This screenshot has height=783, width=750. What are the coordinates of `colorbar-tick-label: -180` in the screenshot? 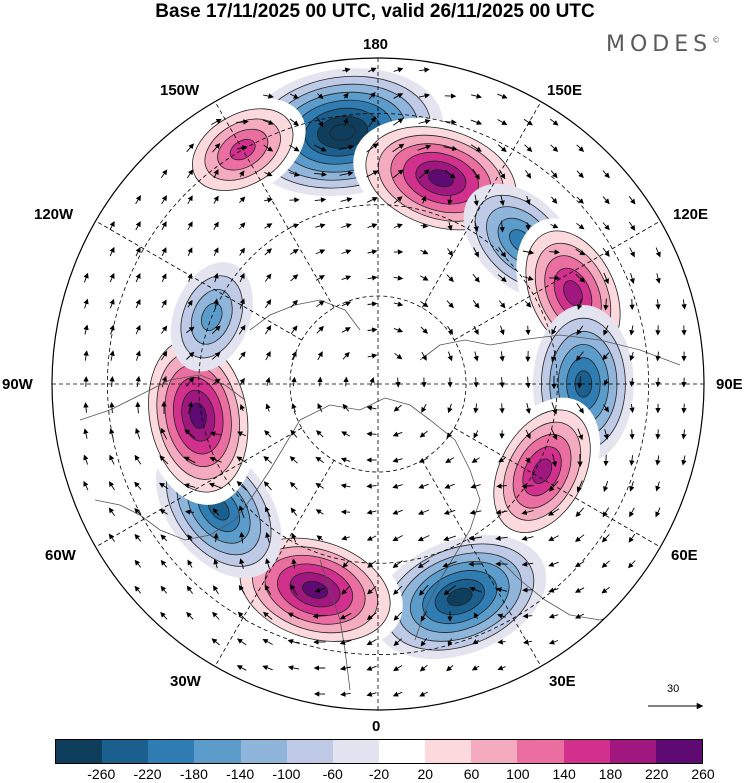 It's located at (193, 774).